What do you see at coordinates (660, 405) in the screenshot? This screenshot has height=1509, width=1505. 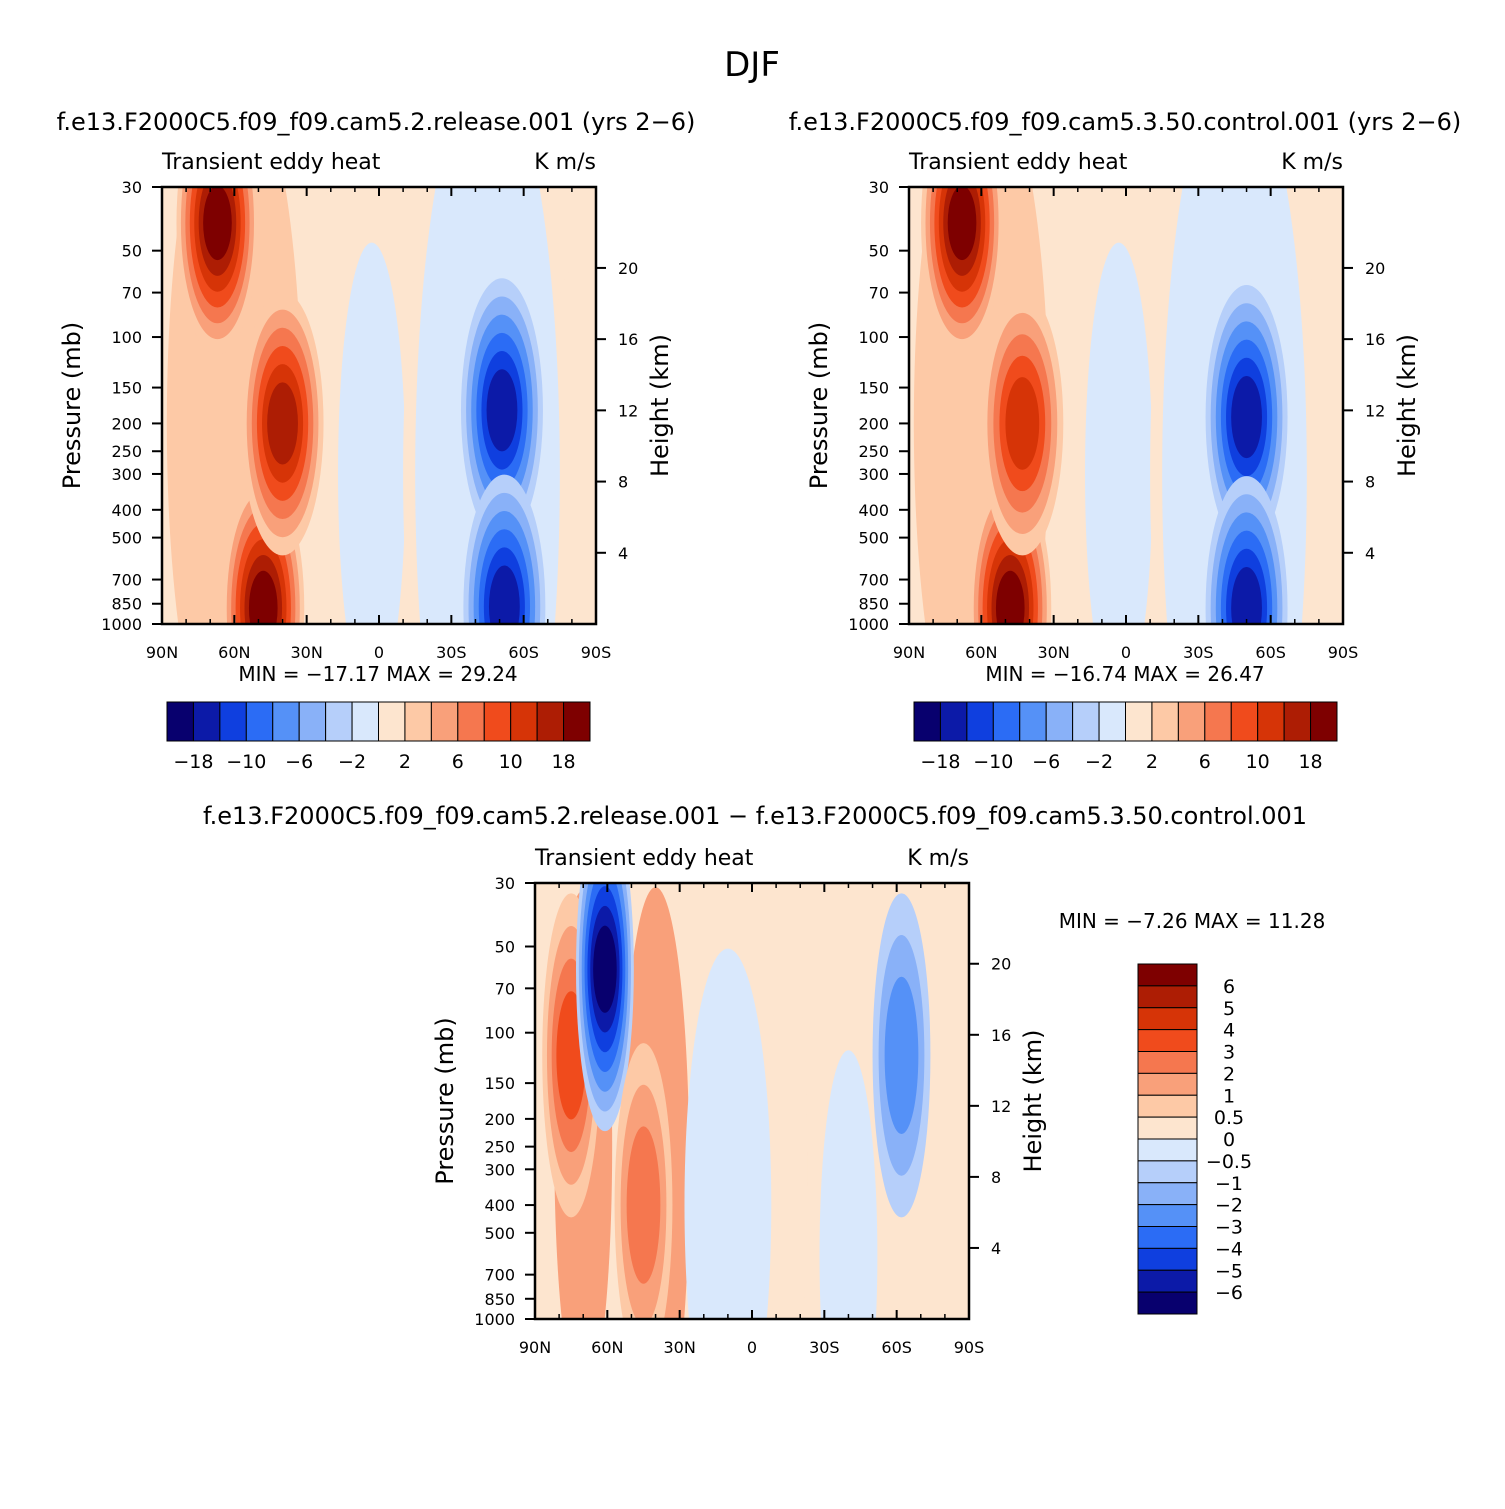 I see `y-axis-label-right: Height (km)` at bounding box center [660, 405].